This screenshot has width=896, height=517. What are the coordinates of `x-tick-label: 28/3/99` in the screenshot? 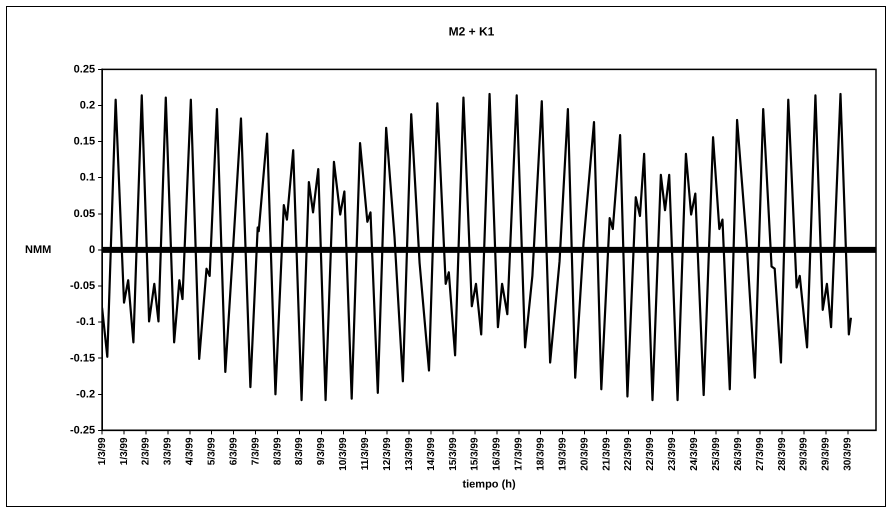 It's located at (782, 454).